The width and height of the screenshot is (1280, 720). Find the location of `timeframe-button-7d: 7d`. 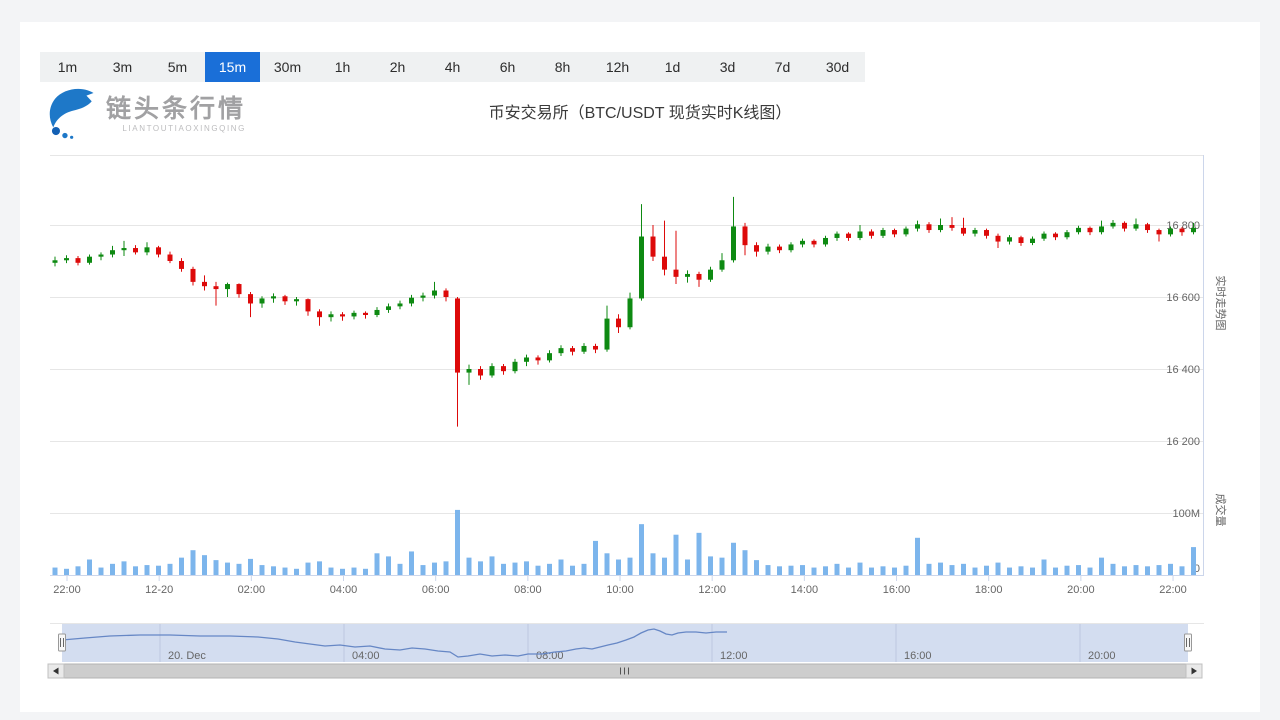

timeframe-button-7d: 7d is located at coordinates (782, 67).